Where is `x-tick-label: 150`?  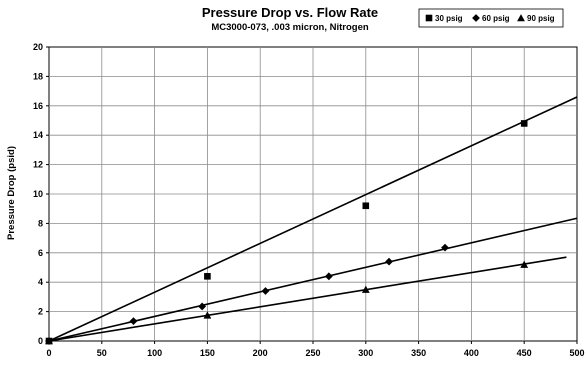
x-tick-label: 150 is located at coordinates (207, 353).